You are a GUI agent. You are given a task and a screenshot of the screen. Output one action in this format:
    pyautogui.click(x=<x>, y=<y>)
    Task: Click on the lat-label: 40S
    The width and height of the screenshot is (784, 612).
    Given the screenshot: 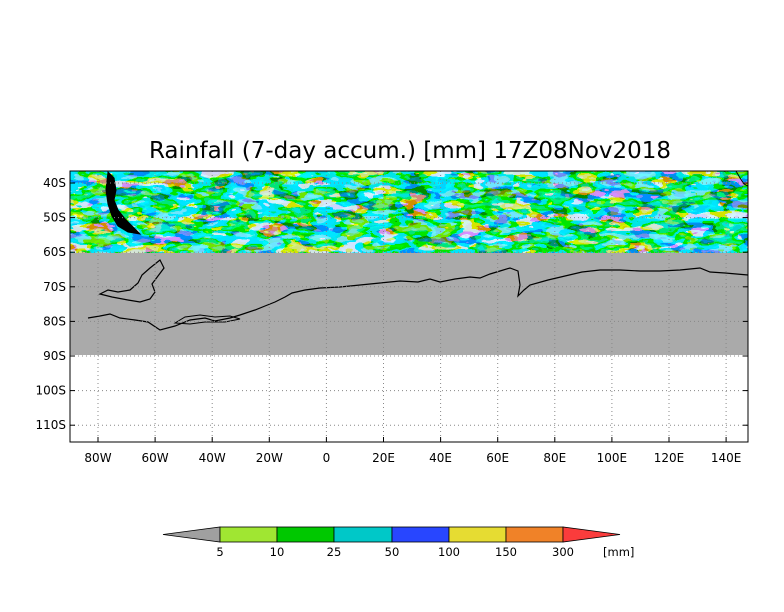 What is the action you would take?
    pyautogui.click(x=54, y=183)
    